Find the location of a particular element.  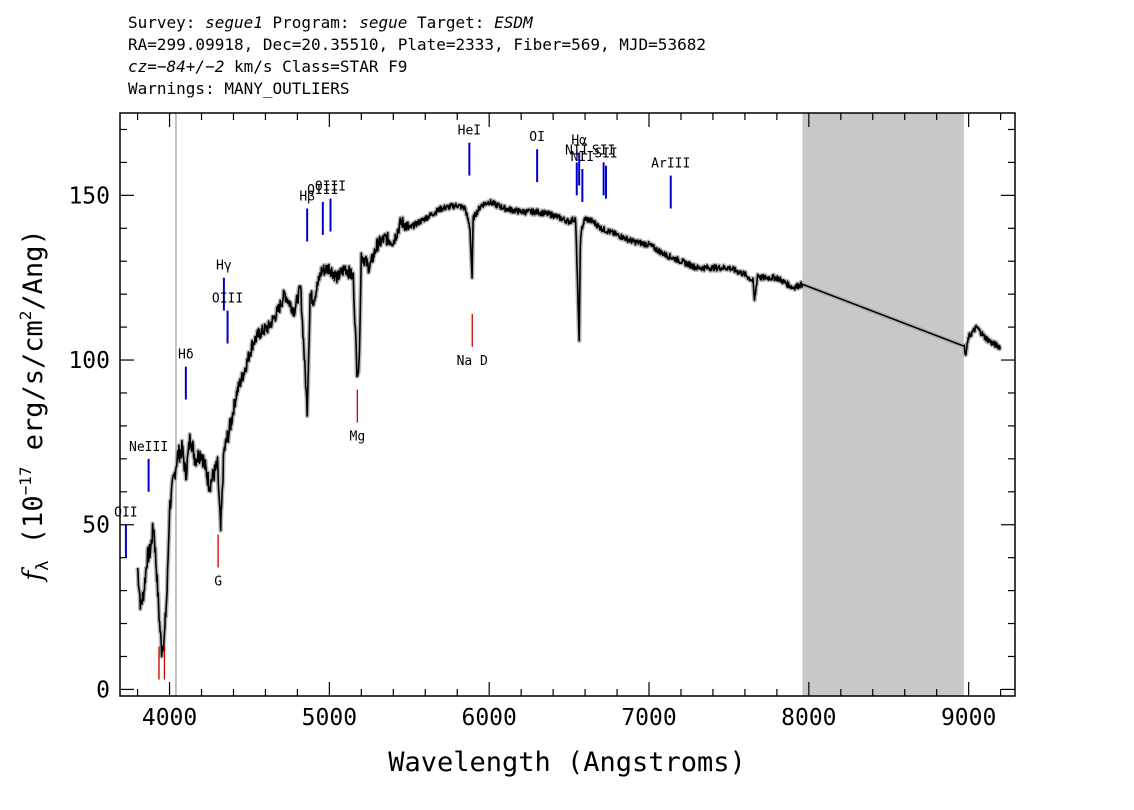

cz-value: cz=−84+/−2 is located at coordinates (176, 66).